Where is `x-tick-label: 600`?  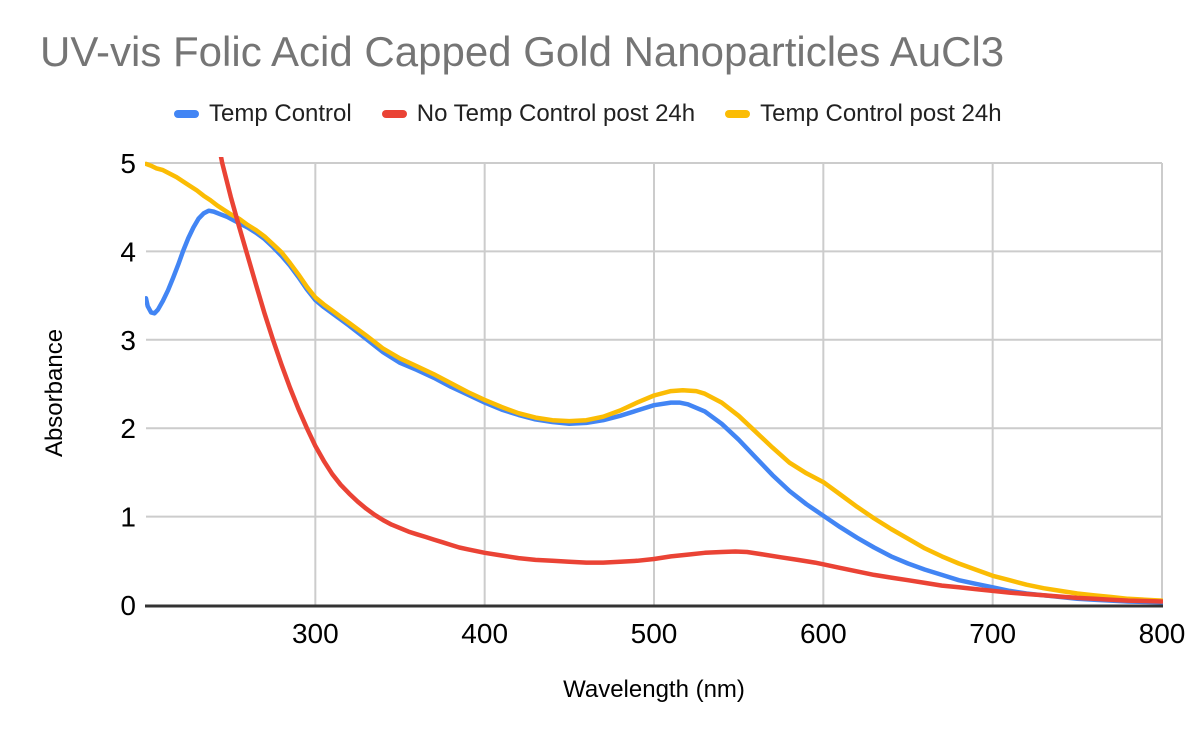 x-tick-label: 600 is located at coordinates (823, 633).